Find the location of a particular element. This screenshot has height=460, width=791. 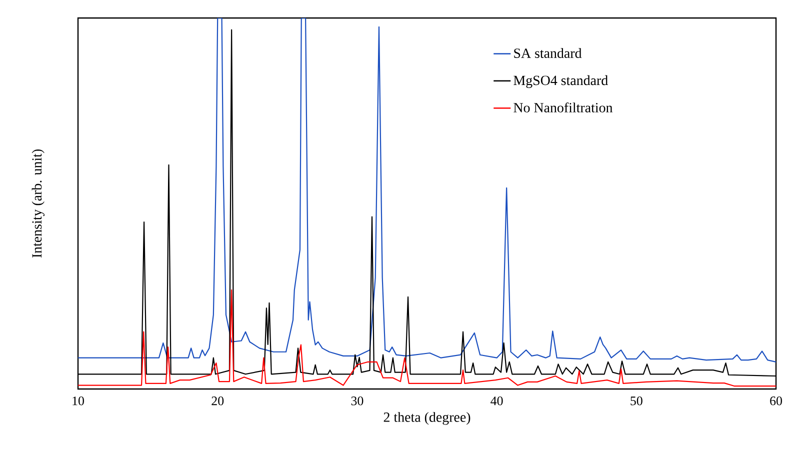

x-axis-title: 2 theta (degree) is located at coordinates (427, 418).